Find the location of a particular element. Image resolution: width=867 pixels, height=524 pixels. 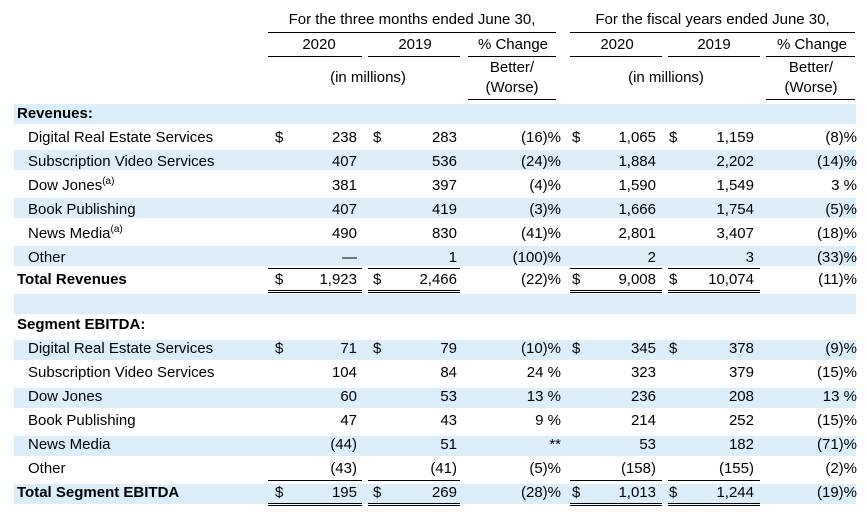

value-f-2019: 379 is located at coordinates (741, 372).